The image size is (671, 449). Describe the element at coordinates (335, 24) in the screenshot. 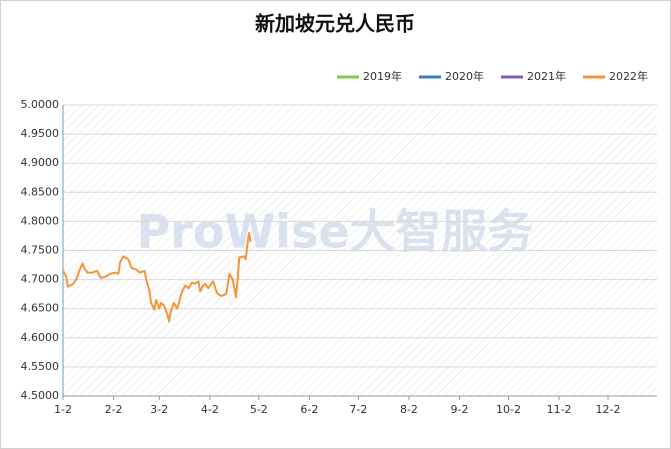

I see `chart-title: 新加坡元兑人民币` at that location.